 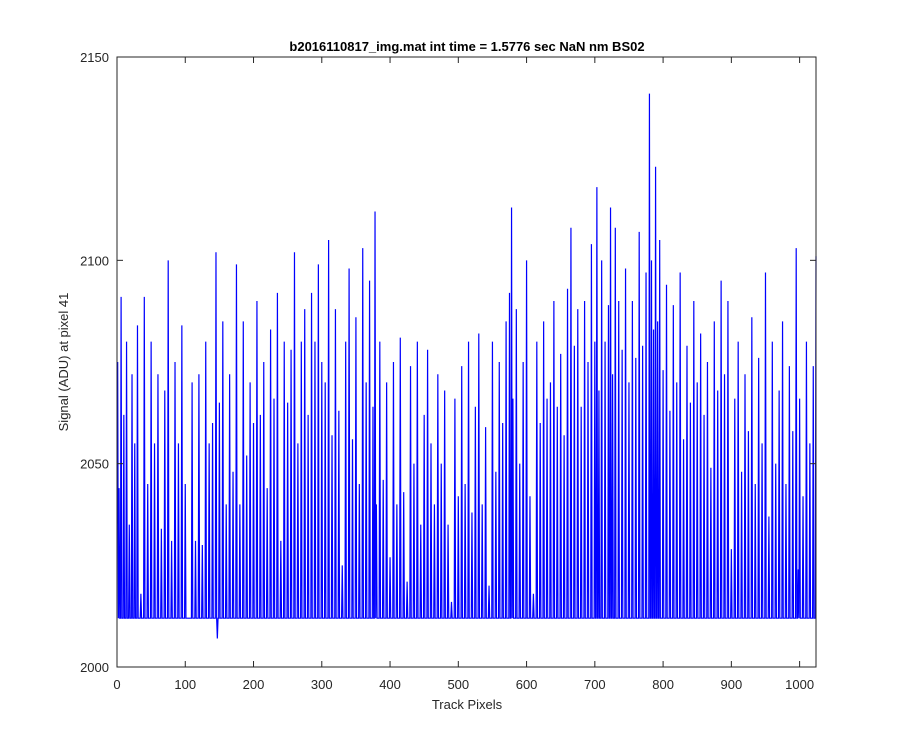 What do you see at coordinates (458, 684) in the screenshot?
I see `x-tick-label: 500` at bounding box center [458, 684].